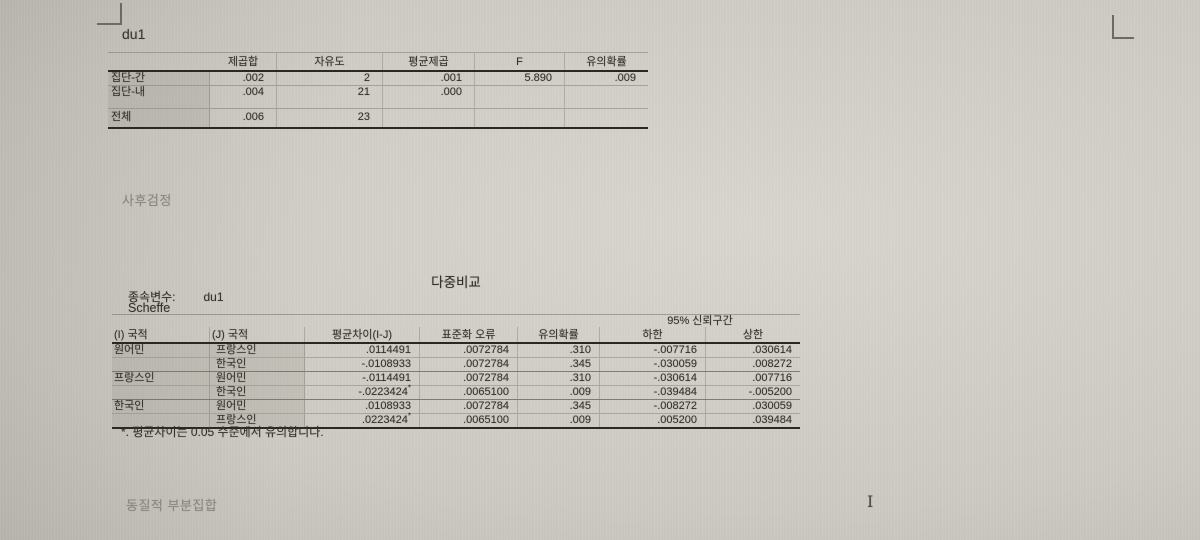 The image size is (1200, 540). Describe the element at coordinates (362, 334) in the screenshot. I see `mc-col-header-diff: 평균차이(I-J)` at that location.